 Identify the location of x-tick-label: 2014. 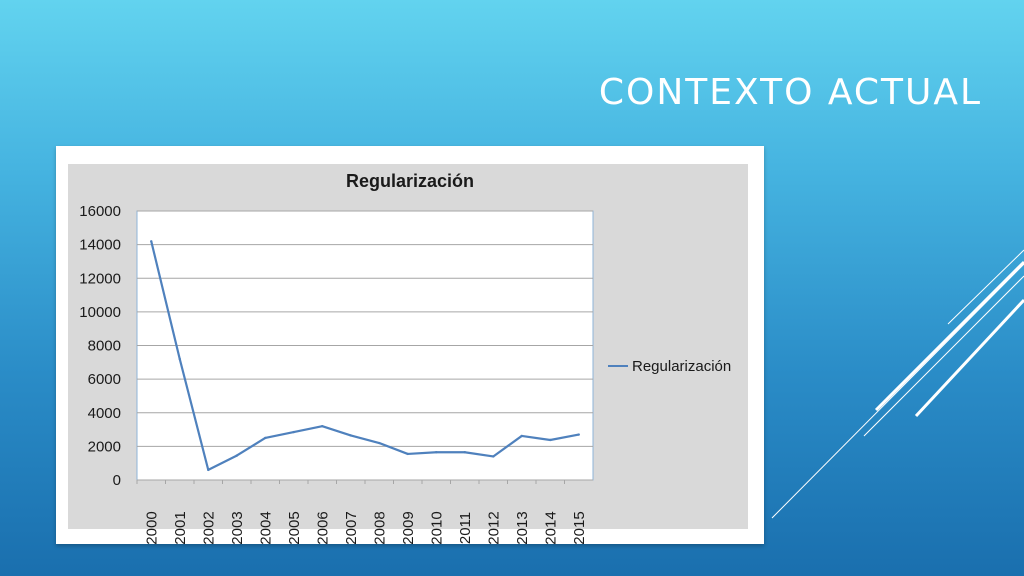
(550, 527).